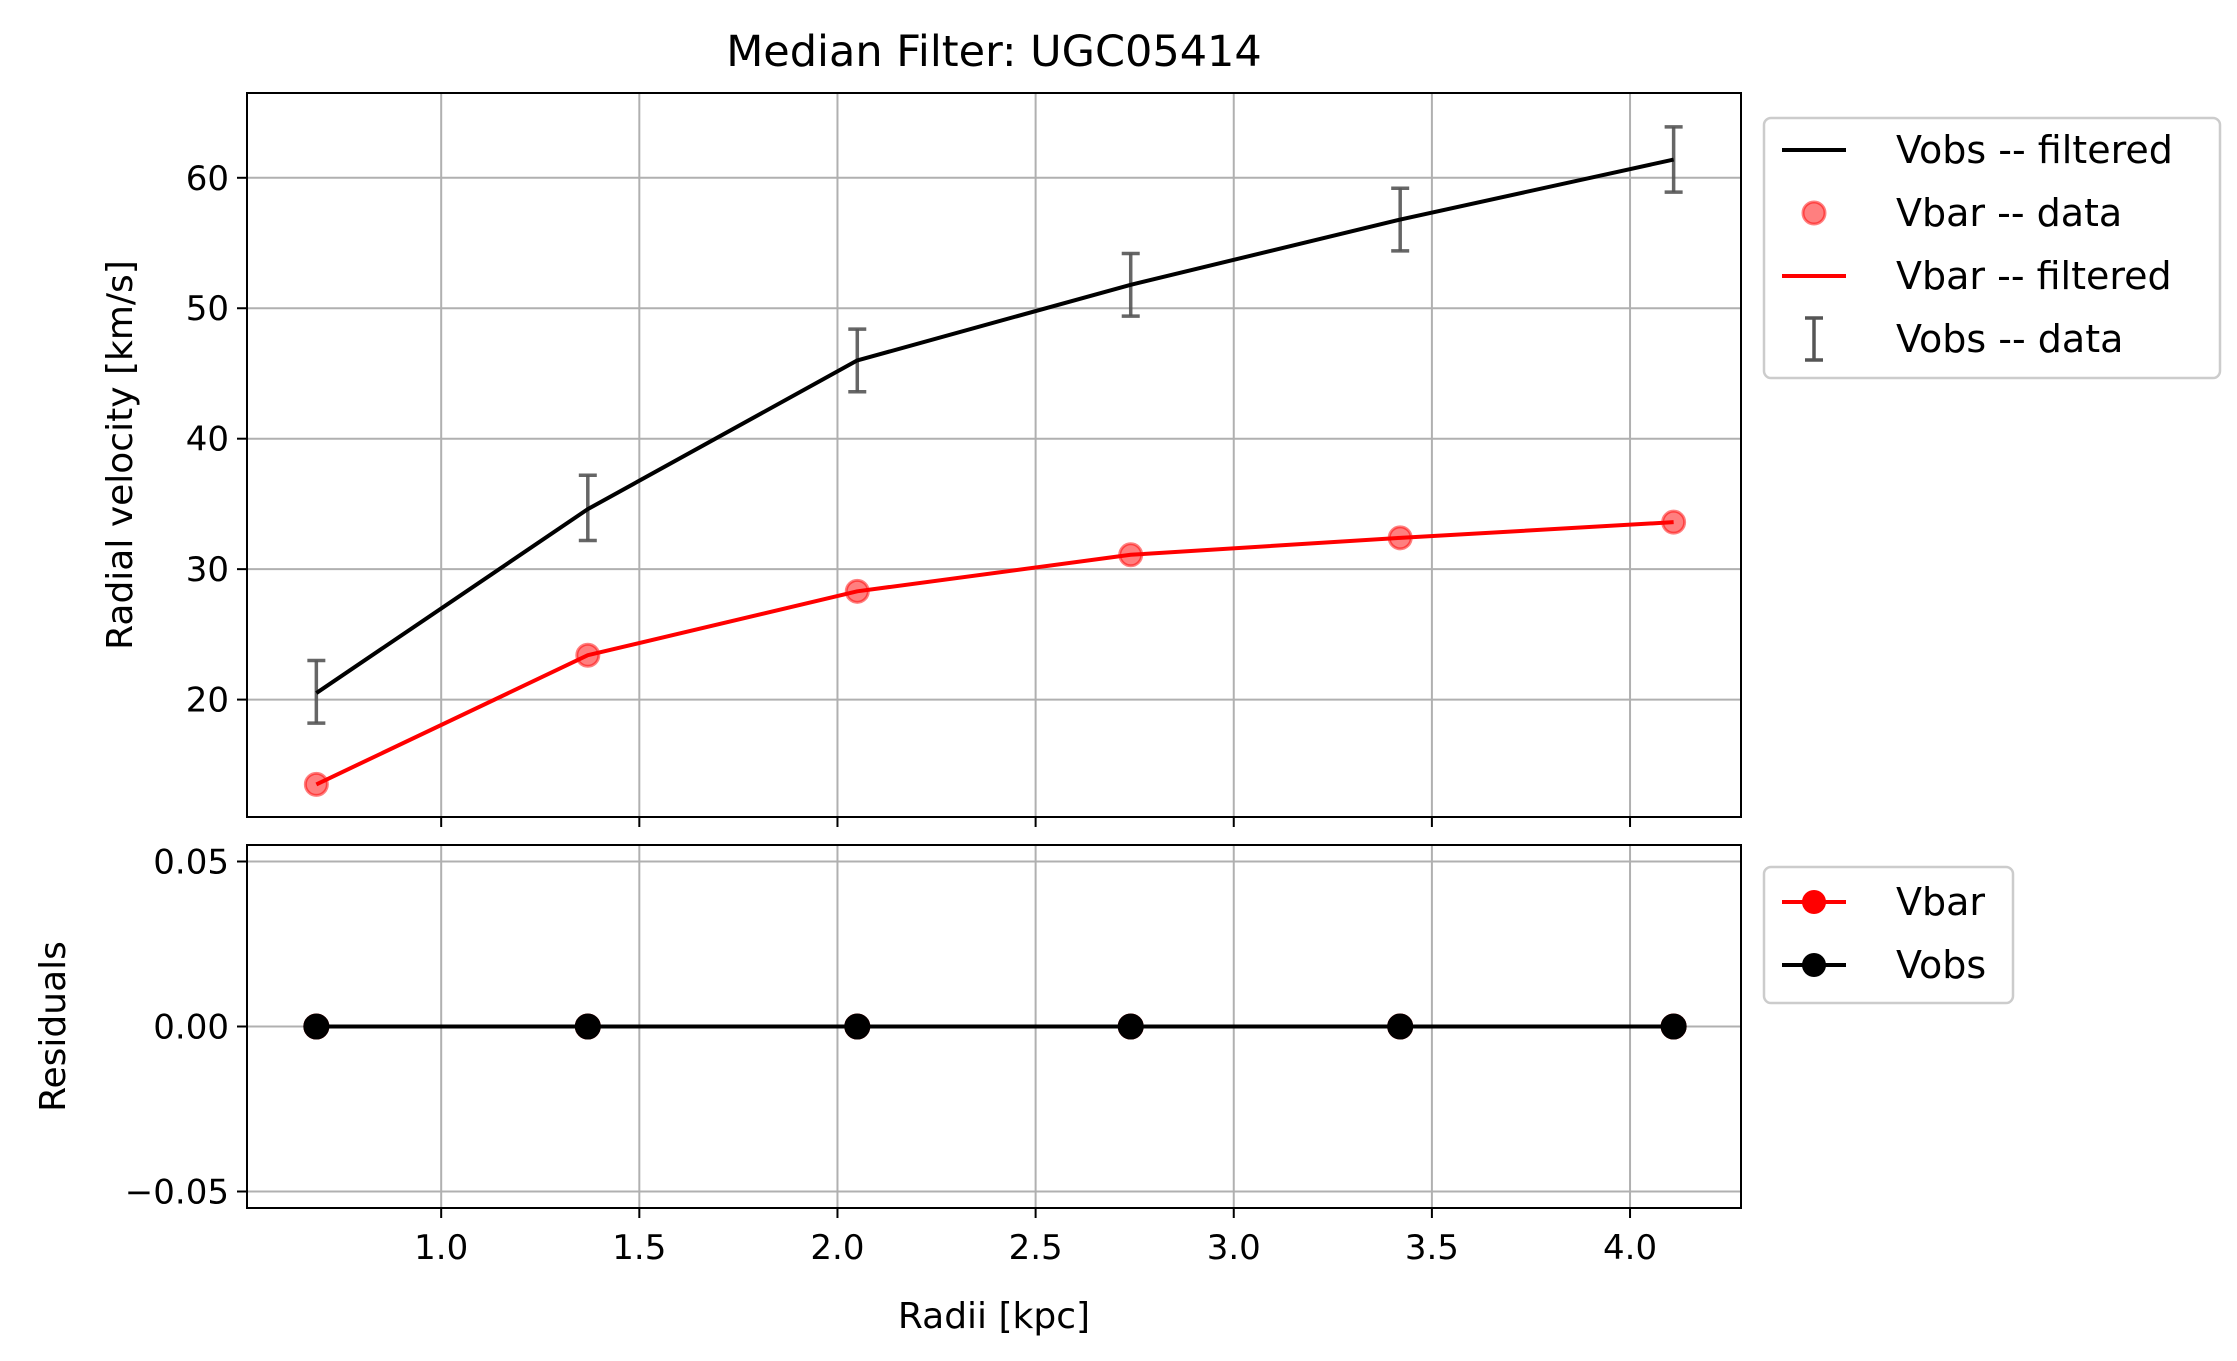 The image size is (2237, 1361). I want to click on legend-entry-vbar-filtered: Vbar -- filtered, so click(1977, 276).